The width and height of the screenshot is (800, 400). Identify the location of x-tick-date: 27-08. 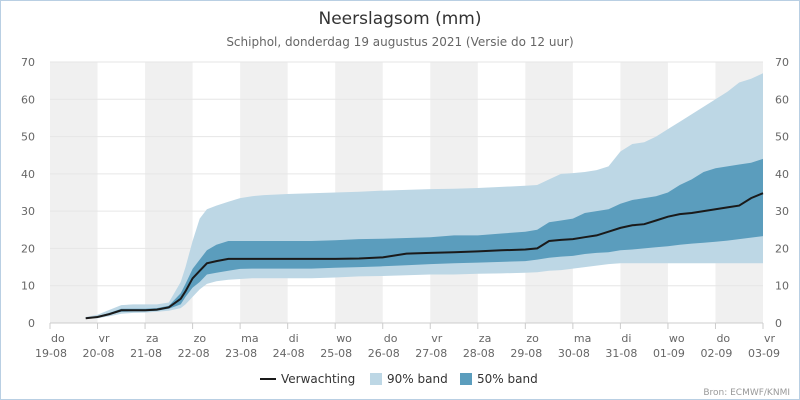
(431, 353).